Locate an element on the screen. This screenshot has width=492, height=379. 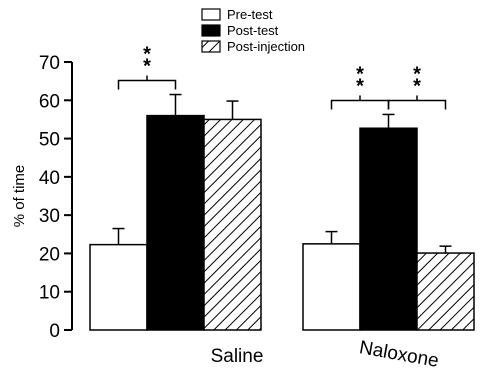
y-axis: 0 10 20 30 40 50 60 70 is located at coordinates (56, 197).